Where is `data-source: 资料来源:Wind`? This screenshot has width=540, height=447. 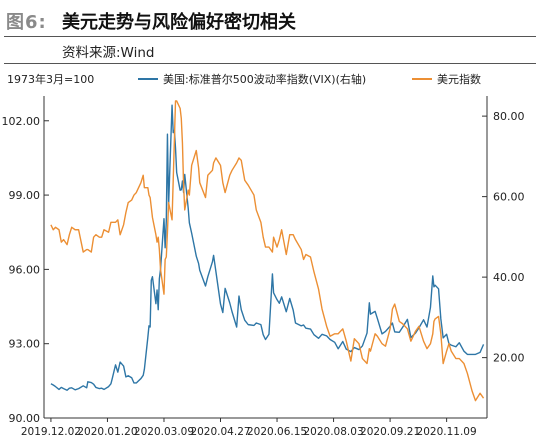
data-source: 资料来源:Wind is located at coordinates (108, 53).